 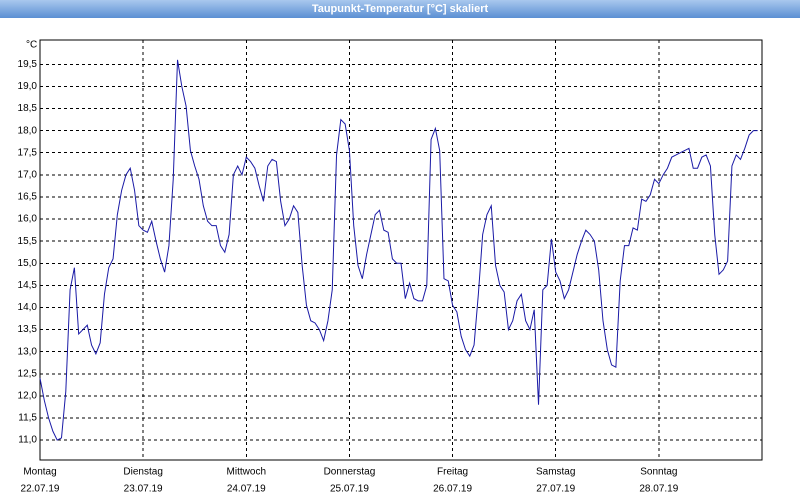 What do you see at coordinates (28, 373) in the screenshot?
I see `y-tick-label: 12,5` at bounding box center [28, 373].